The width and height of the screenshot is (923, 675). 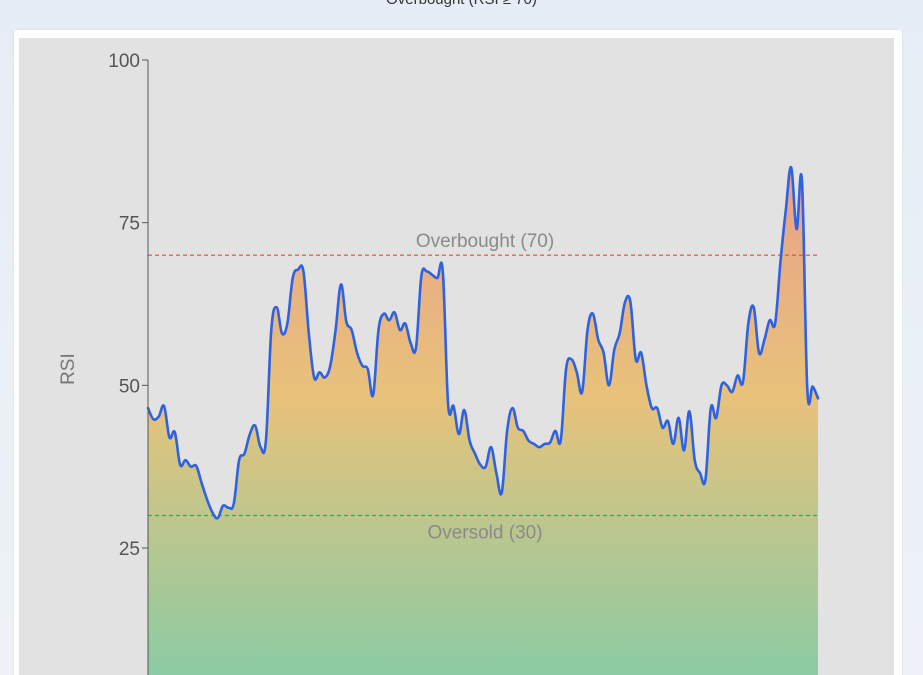 I want to click on y-tick-label: 100, so click(x=124, y=61).